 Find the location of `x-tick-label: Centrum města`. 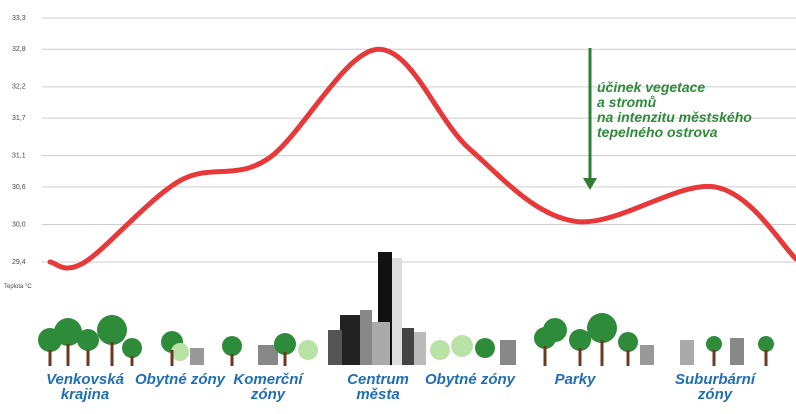

x-tick-label: Centrum města is located at coordinates (378, 387).